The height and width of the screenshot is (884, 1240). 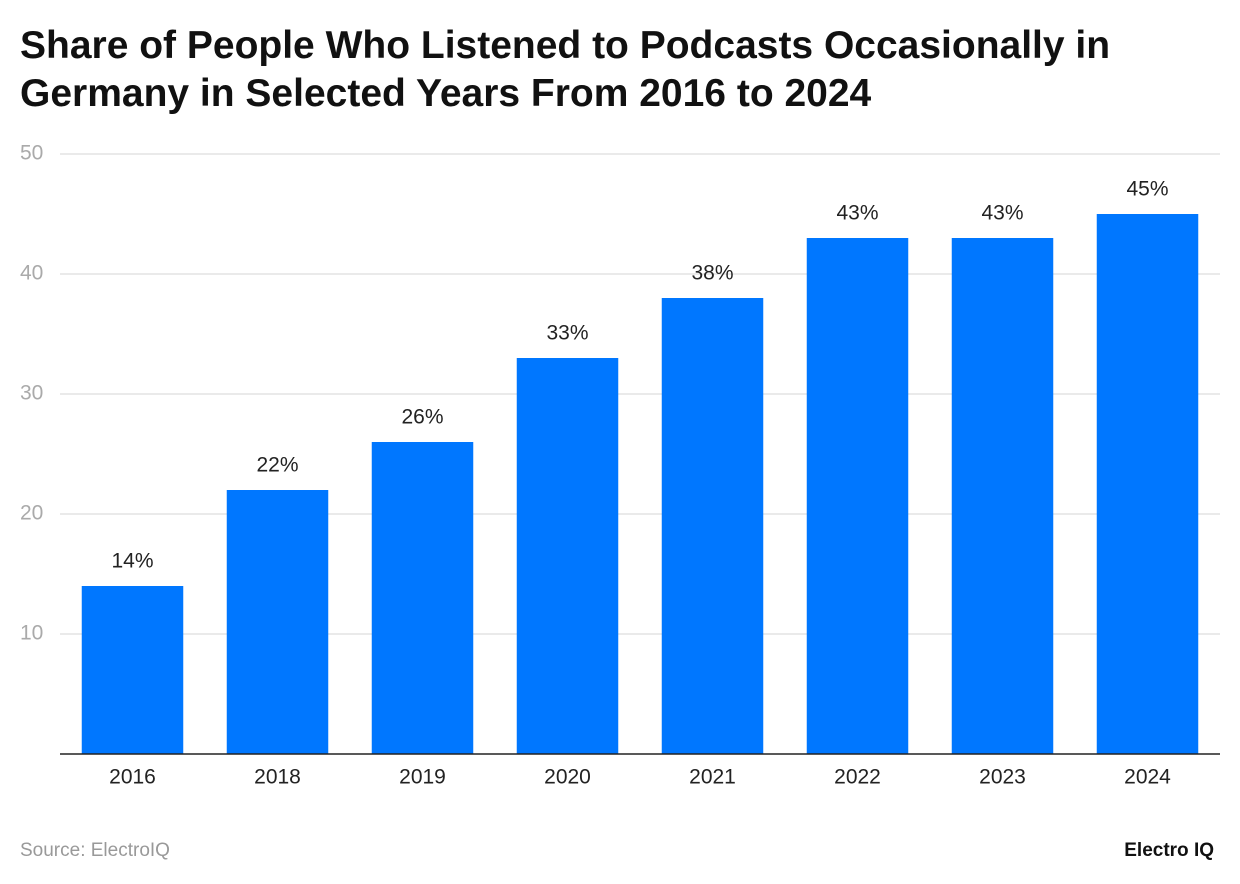 I want to click on x-tick-label: 2022, so click(x=857, y=777).